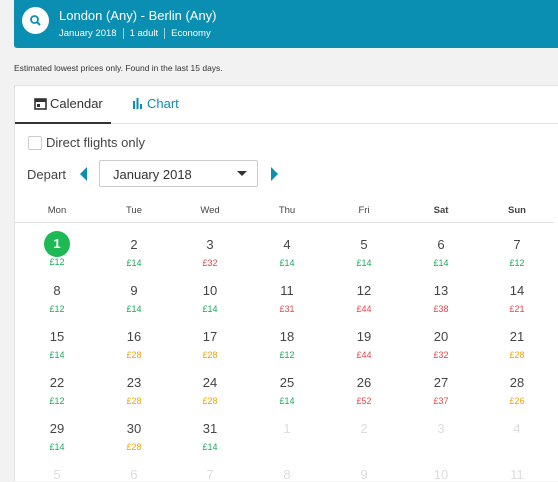 The image size is (558, 482). I want to click on day-cell: 19 £44, so click(364, 344).